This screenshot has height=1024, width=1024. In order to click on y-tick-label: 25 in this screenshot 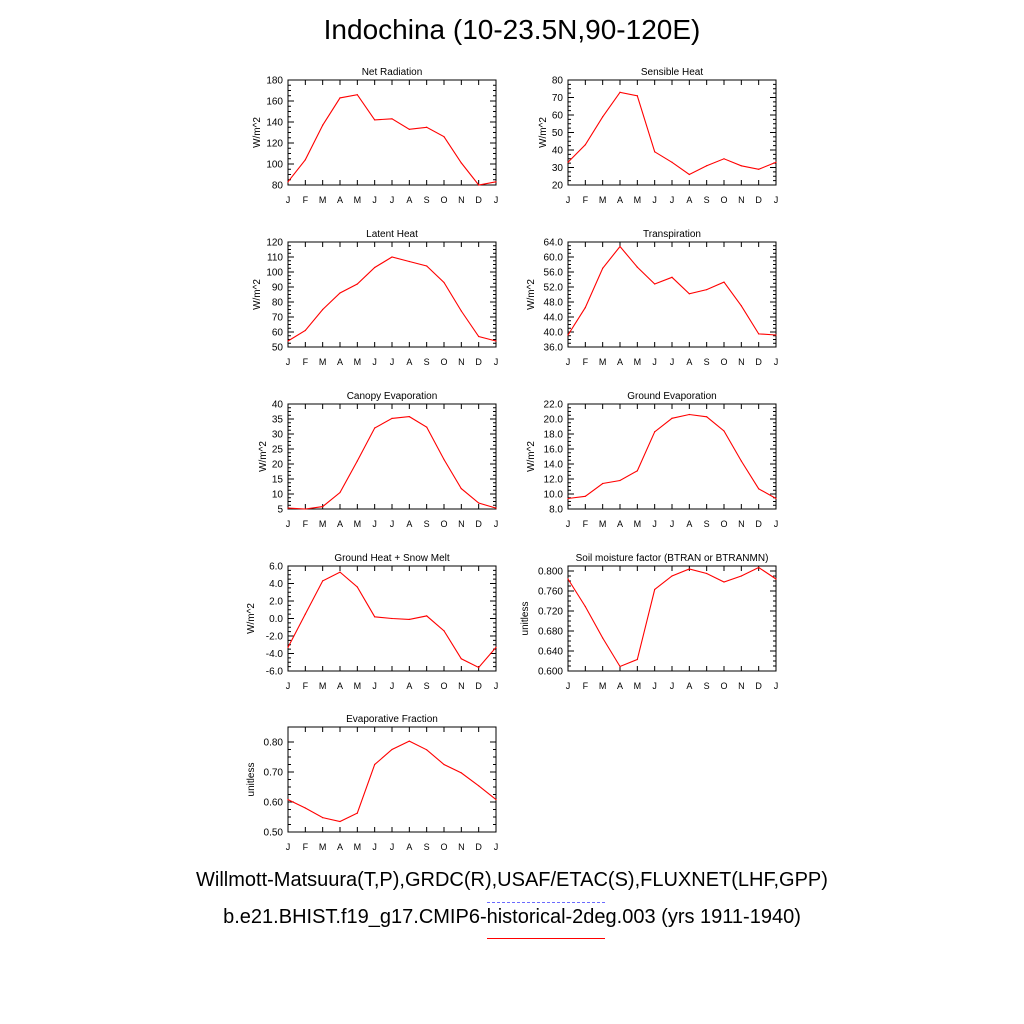, I will do `click(278, 450)`.